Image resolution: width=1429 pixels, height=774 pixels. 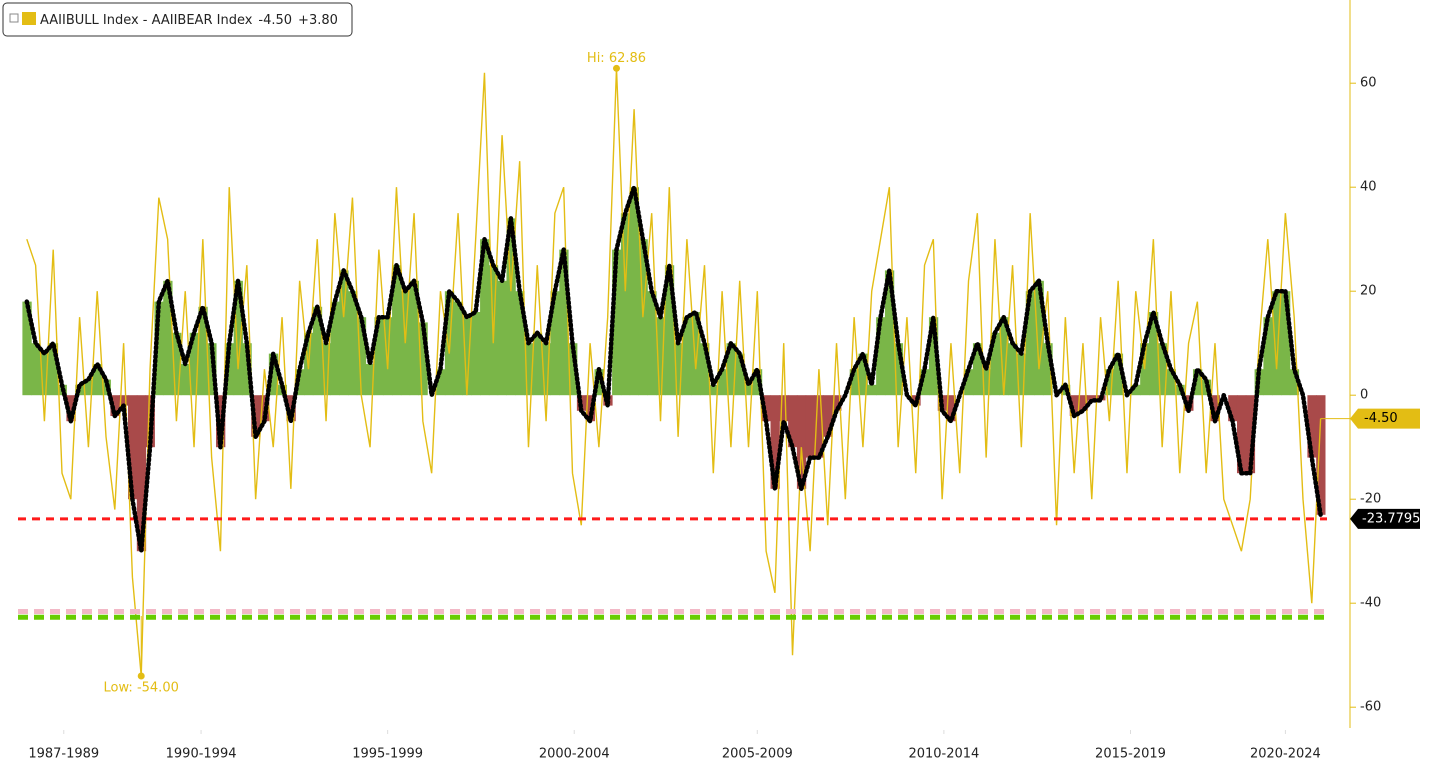 What do you see at coordinates (146, 20) in the screenshot?
I see `legend-item: AAIIBULL Index - AAIIBEAR Index` at bounding box center [146, 20].